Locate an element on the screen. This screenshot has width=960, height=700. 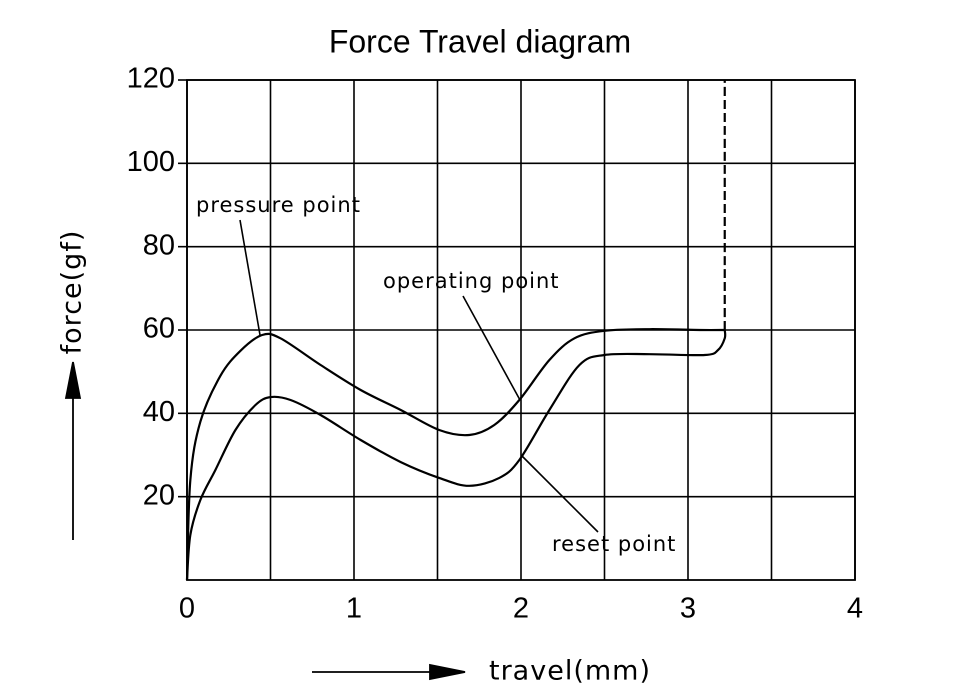
chart-title: Force Travel diagram is located at coordinates (480, 41).